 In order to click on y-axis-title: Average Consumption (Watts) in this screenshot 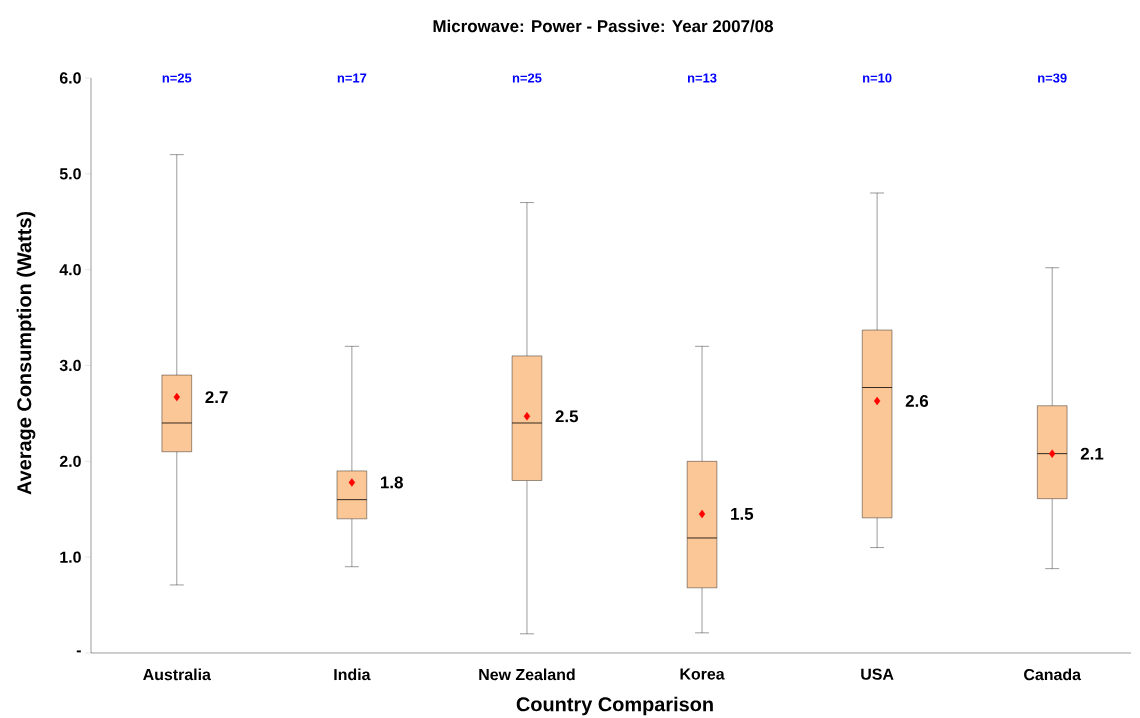, I will do `click(26, 353)`.